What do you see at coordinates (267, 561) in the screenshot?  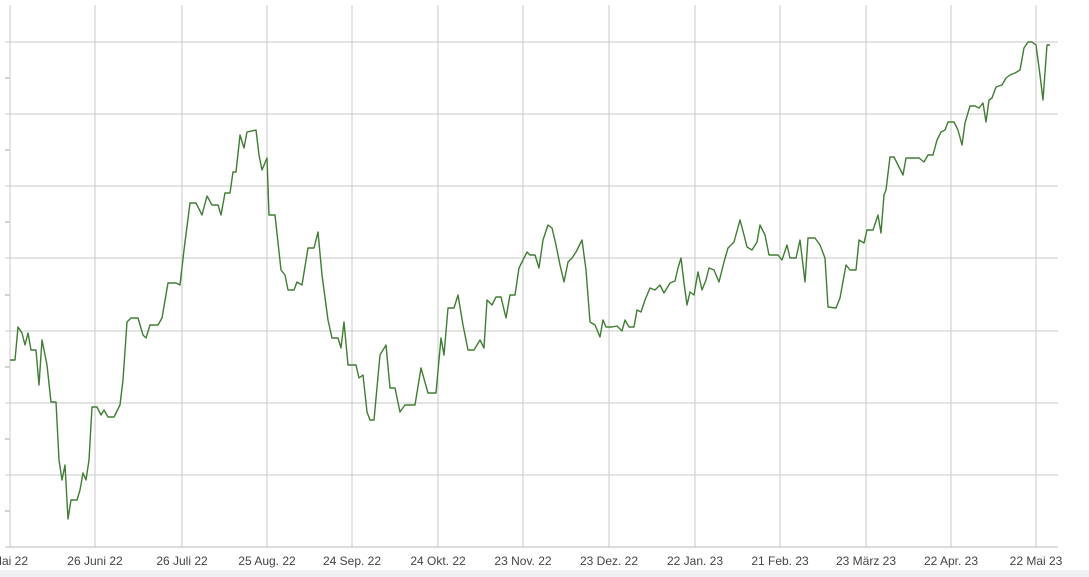 I see `x-tick-label: 25 Aug. 22` at bounding box center [267, 561].